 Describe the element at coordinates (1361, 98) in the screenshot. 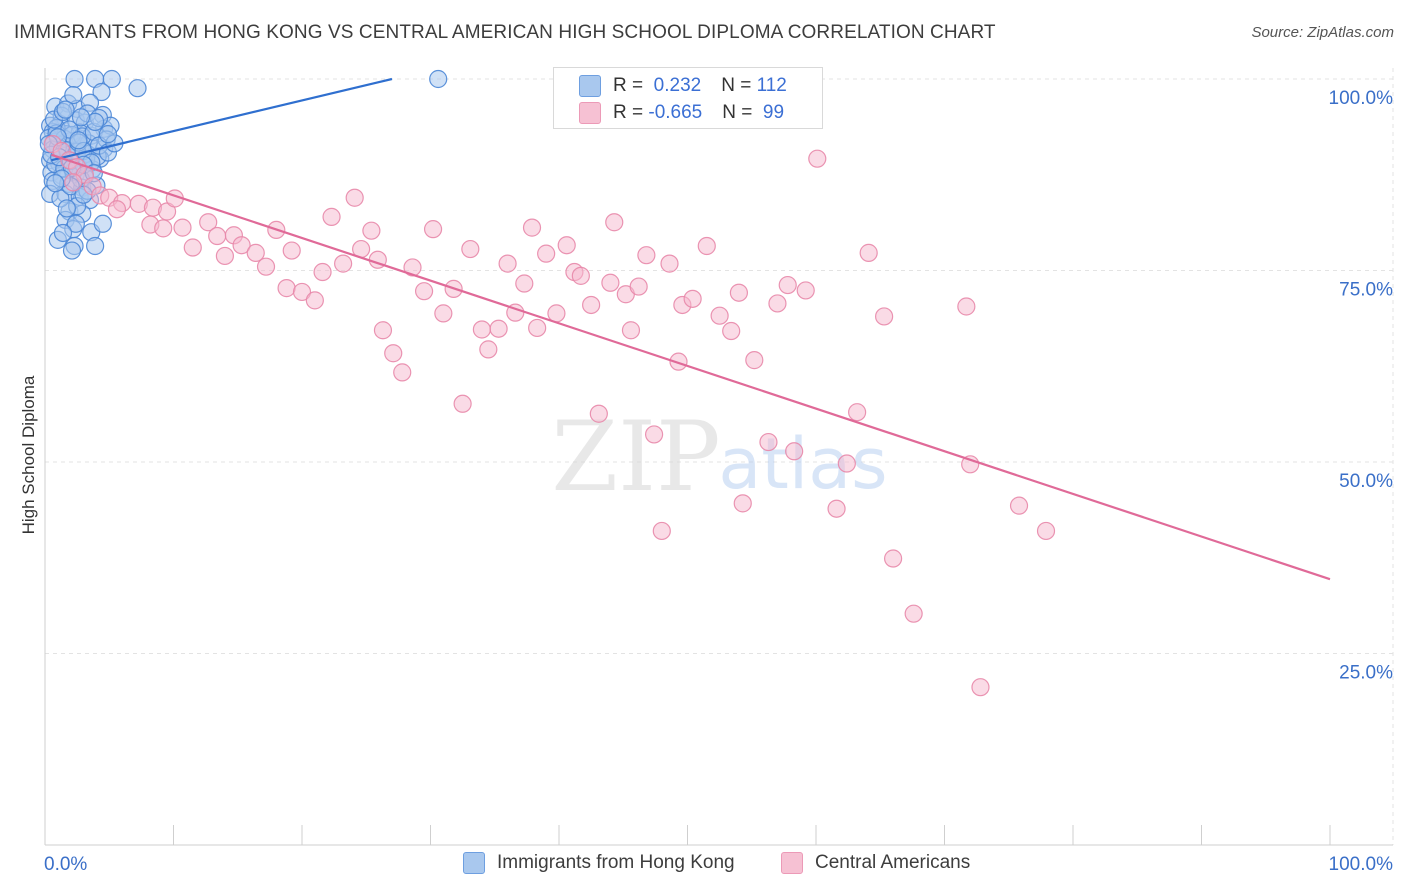

I see `y-tick-label: 100.0%` at that location.